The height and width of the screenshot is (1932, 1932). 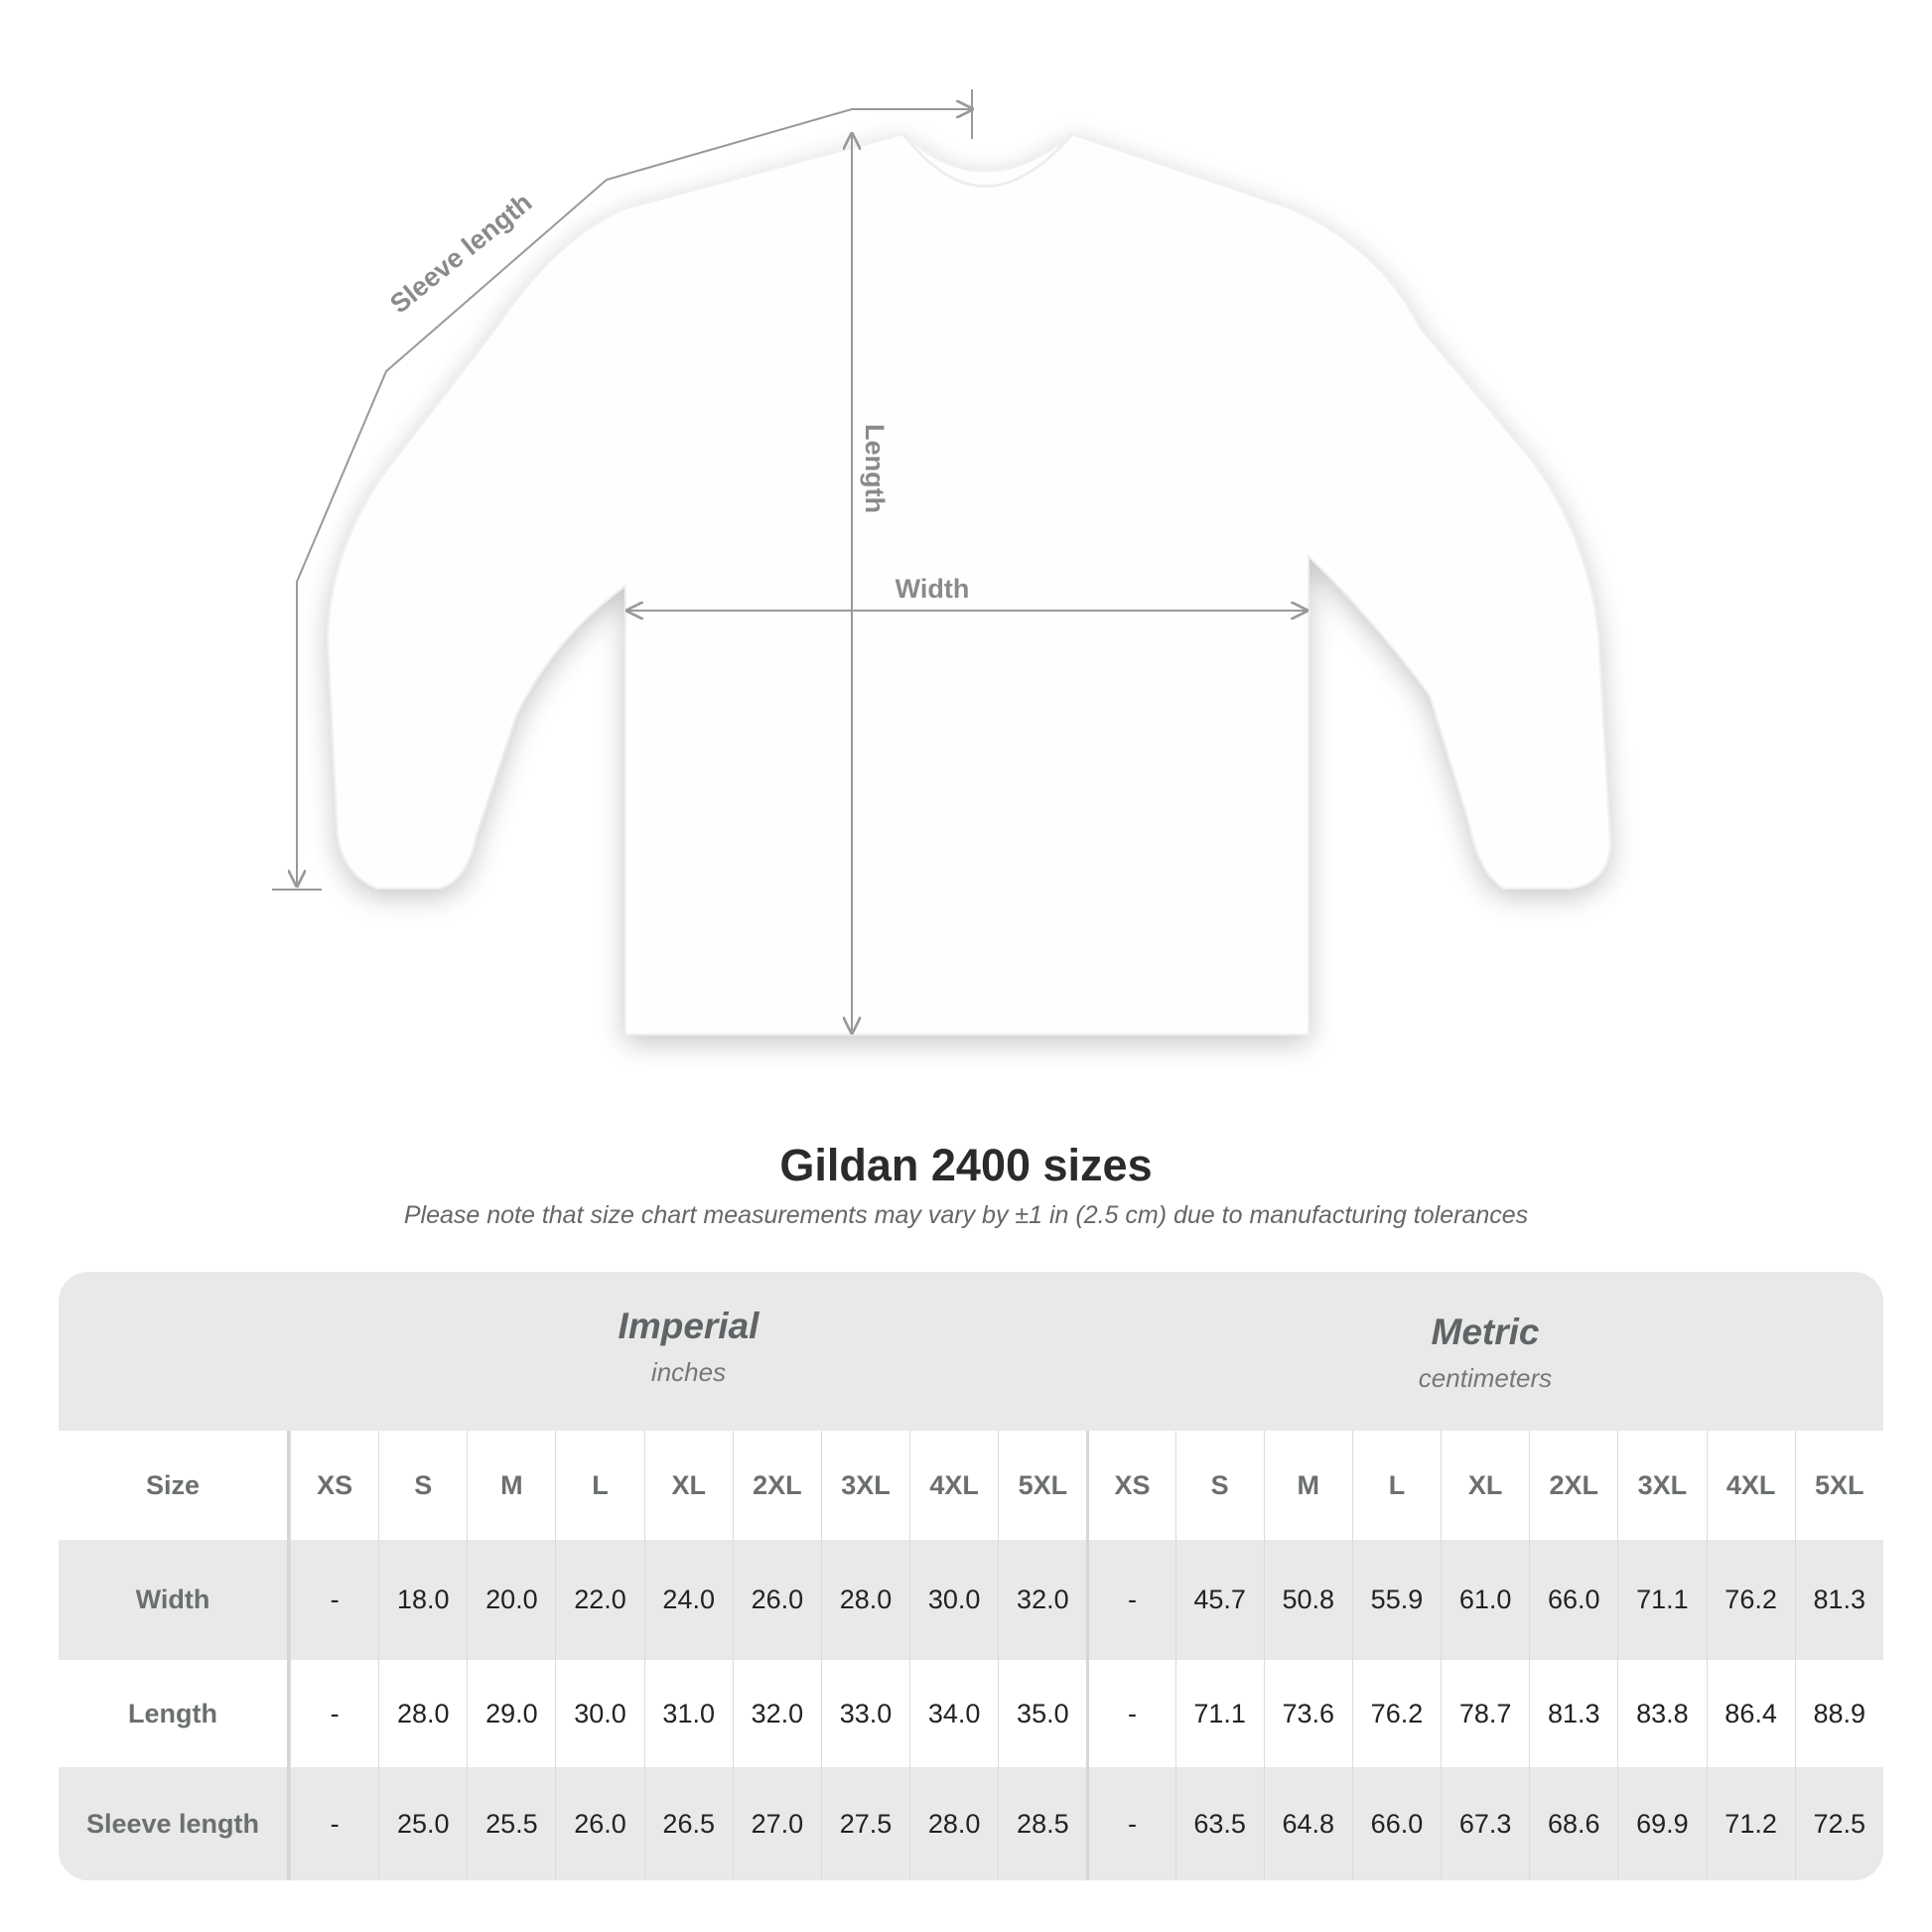 I want to click on value-cell: 78.7, so click(x=1485, y=1714).